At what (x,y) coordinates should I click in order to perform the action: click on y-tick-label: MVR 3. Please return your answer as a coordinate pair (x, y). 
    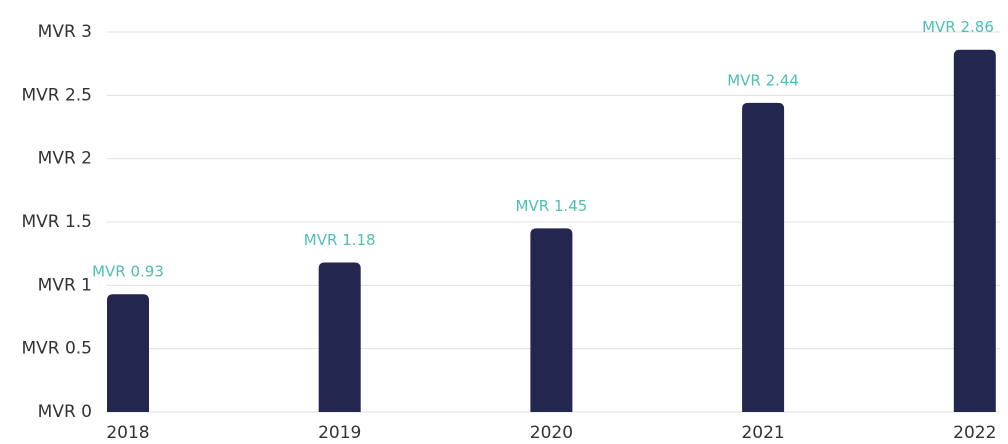
    Looking at the image, I should click on (65, 32).